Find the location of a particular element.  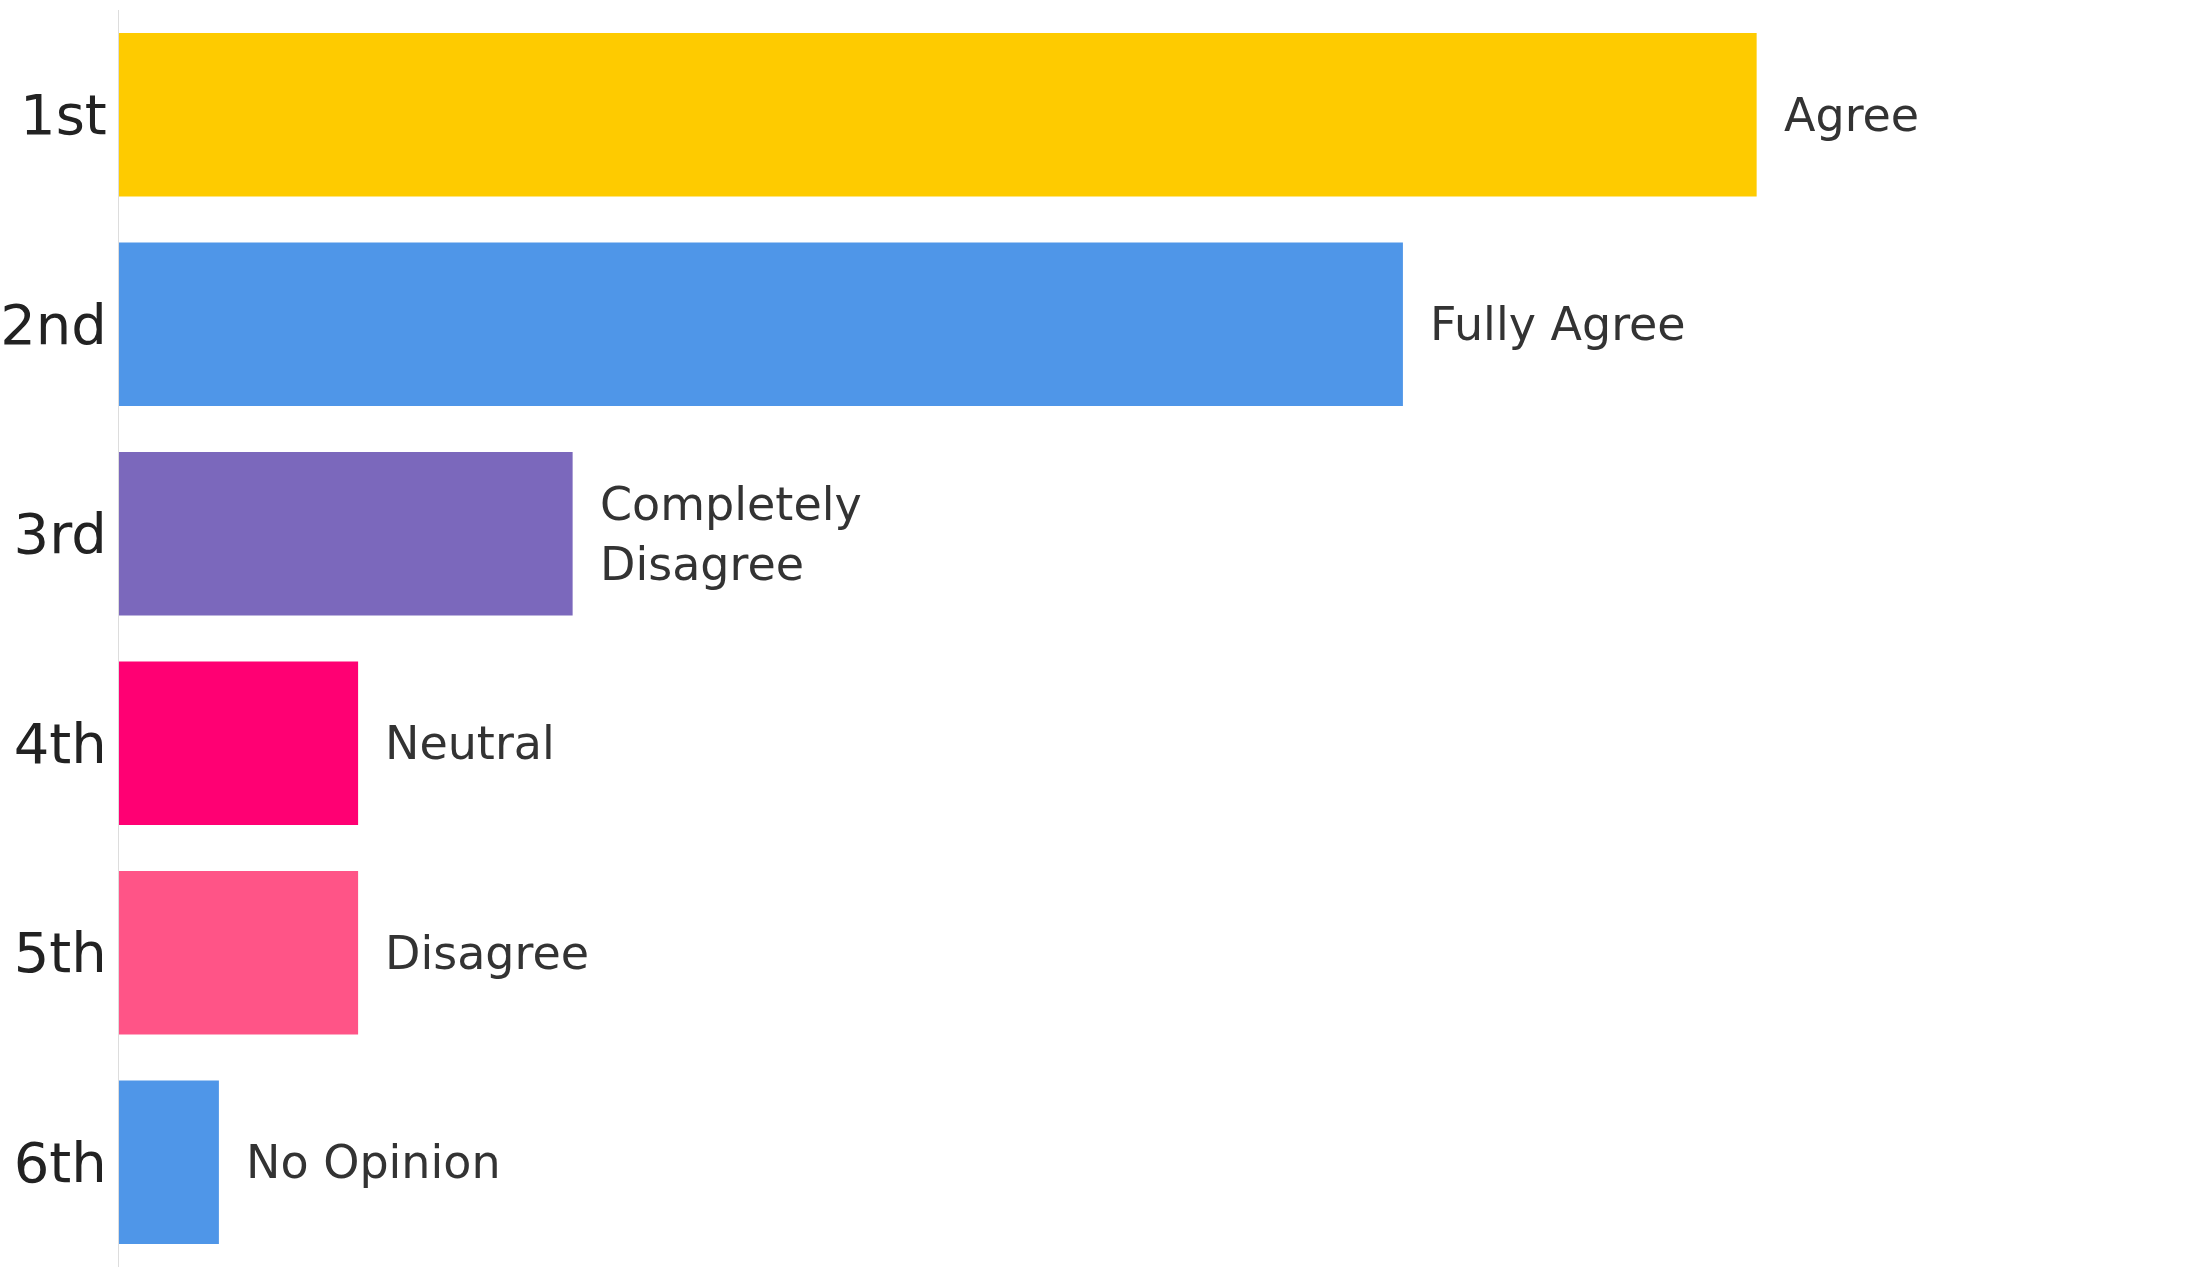

y-tick-label: 6th is located at coordinates (60, 1162).